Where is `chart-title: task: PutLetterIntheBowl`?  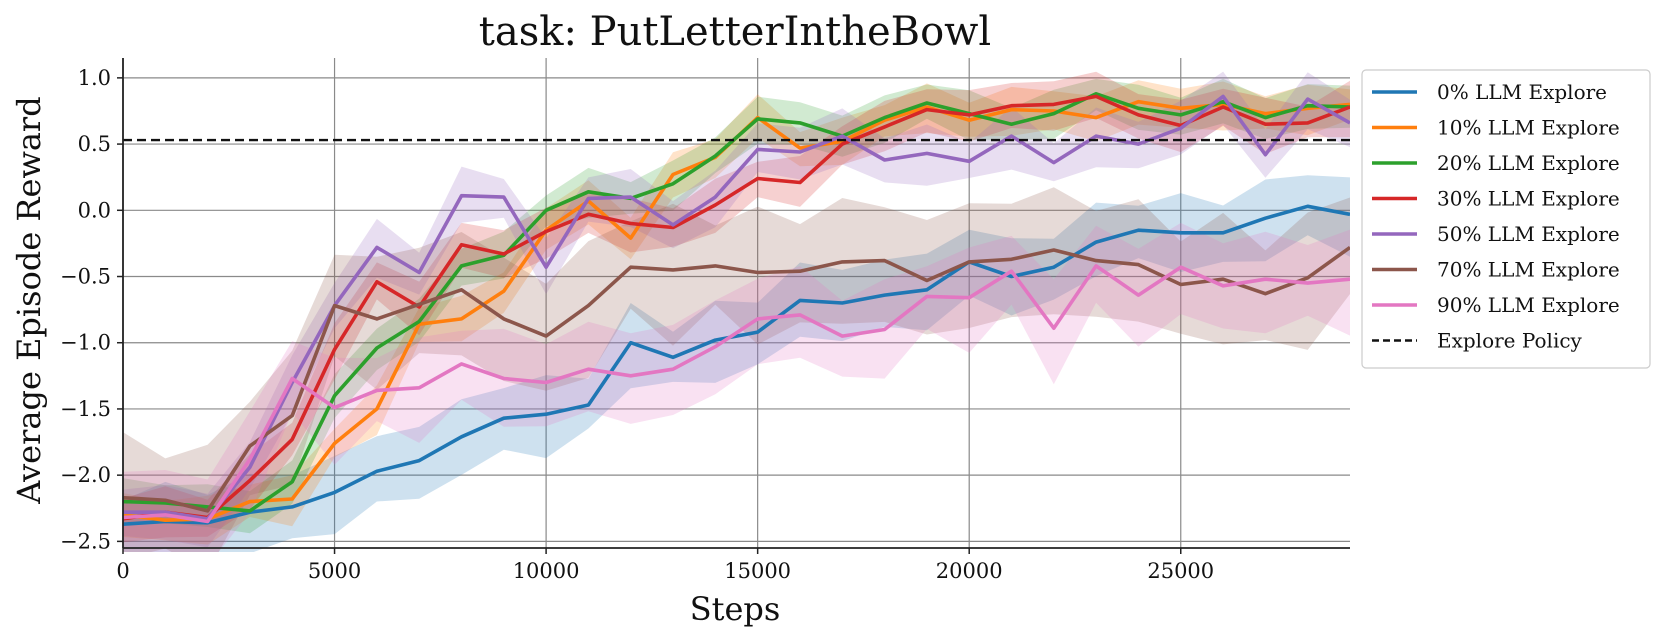 chart-title: task: PutLetterIntheBowl is located at coordinates (735, 32).